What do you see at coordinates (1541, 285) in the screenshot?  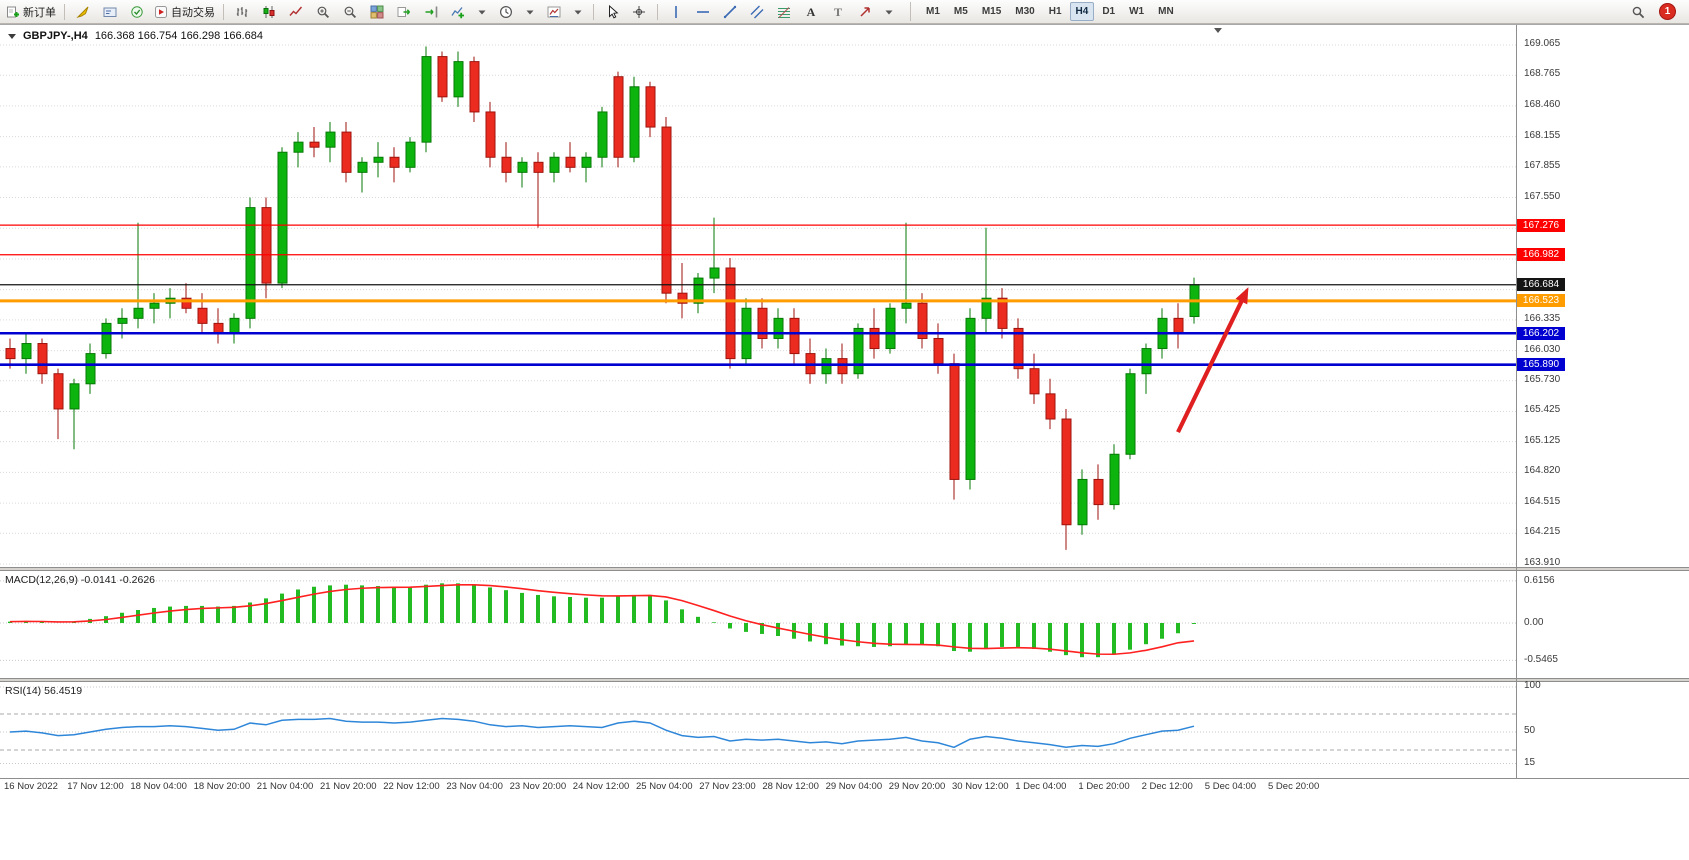 I see `price-tag-166.684: 166.684` at bounding box center [1541, 285].